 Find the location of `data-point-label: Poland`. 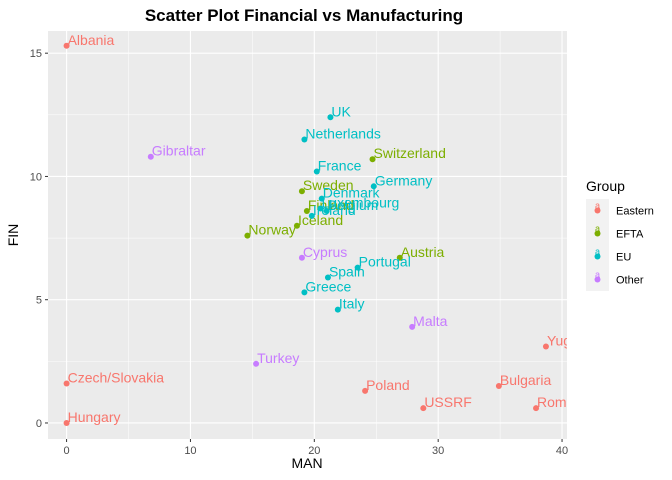

data-point-label: Poland is located at coordinates (388, 385).